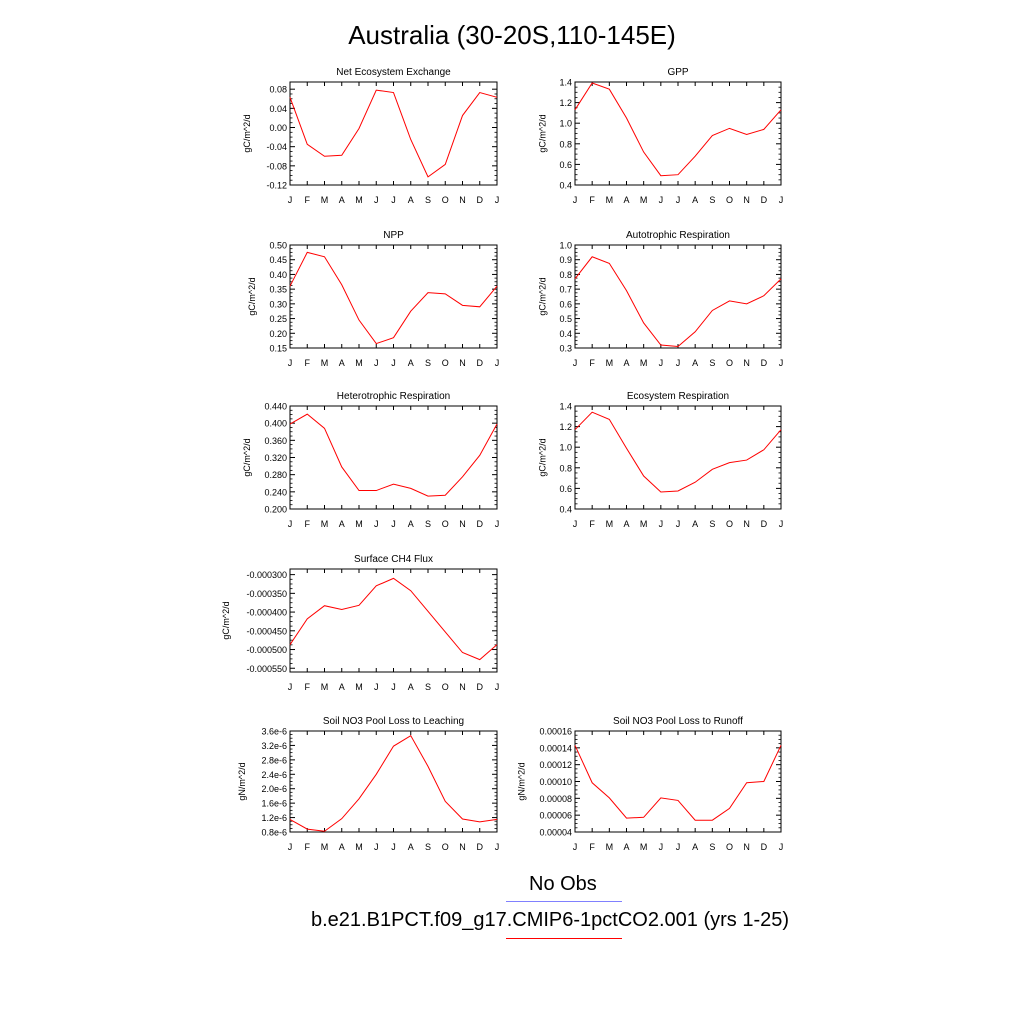  Describe the element at coordinates (393, 721) in the screenshot. I see `chart-title: Soil NO3 Pool Loss to Leaching` at that location.